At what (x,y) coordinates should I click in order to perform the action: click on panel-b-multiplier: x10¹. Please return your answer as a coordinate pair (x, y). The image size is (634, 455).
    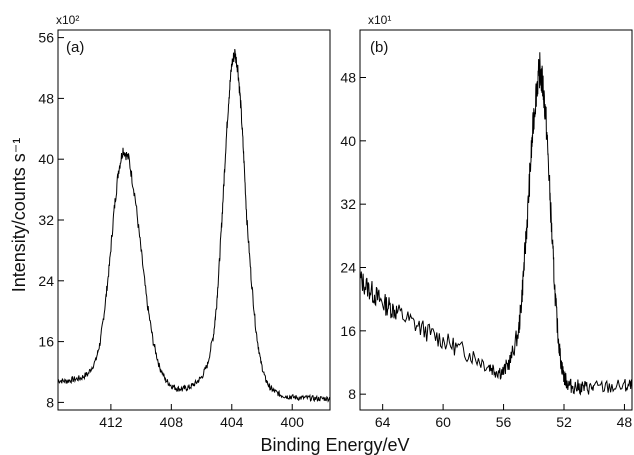
    Looking at the image, I should click on (379, 20).